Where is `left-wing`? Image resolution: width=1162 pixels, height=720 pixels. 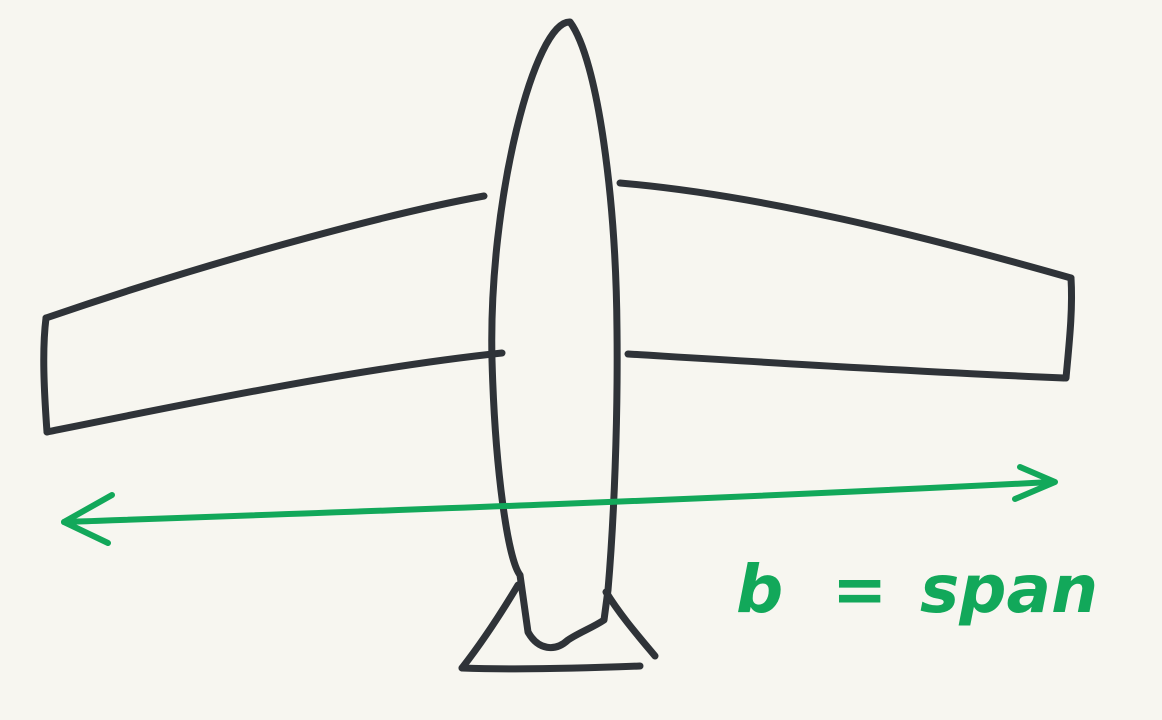 left-wing is located at coordinates (273, 314).